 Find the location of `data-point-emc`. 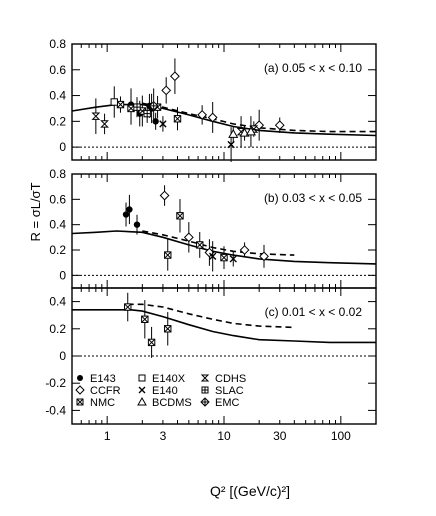

data-point-emc is located at coordinates (153, 106).